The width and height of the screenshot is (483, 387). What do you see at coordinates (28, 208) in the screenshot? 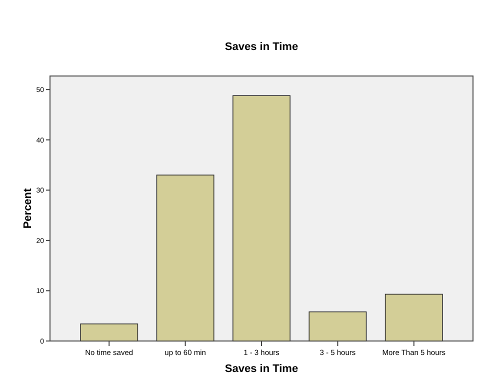
I see `y-axis-title: Percent` at bounding box center [28, 208].